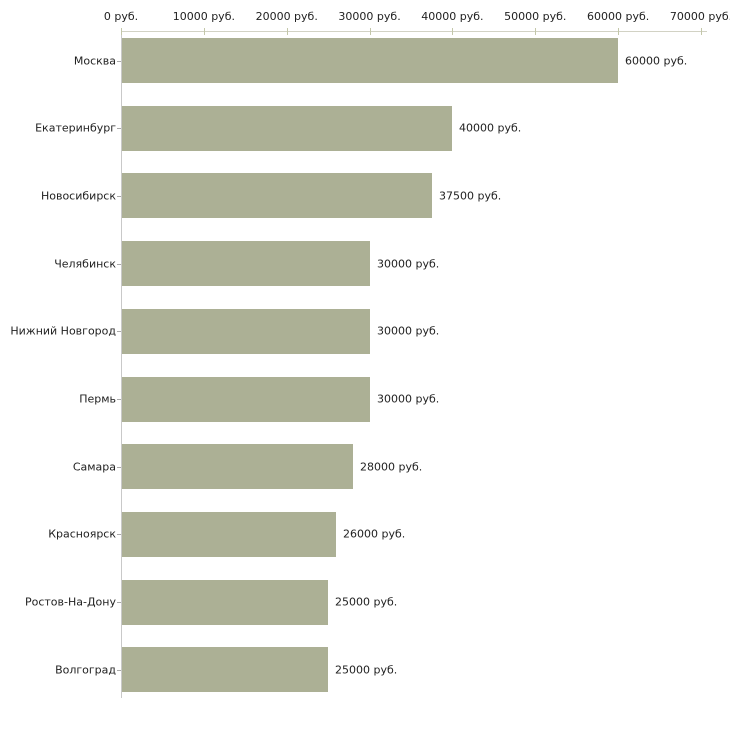 The image size is (730, 730). What do you see at coordinates (203, 16) in the screenshot?
I see `x-axis-tick-label: 10000 руб.` at bounding box center [203, 16].